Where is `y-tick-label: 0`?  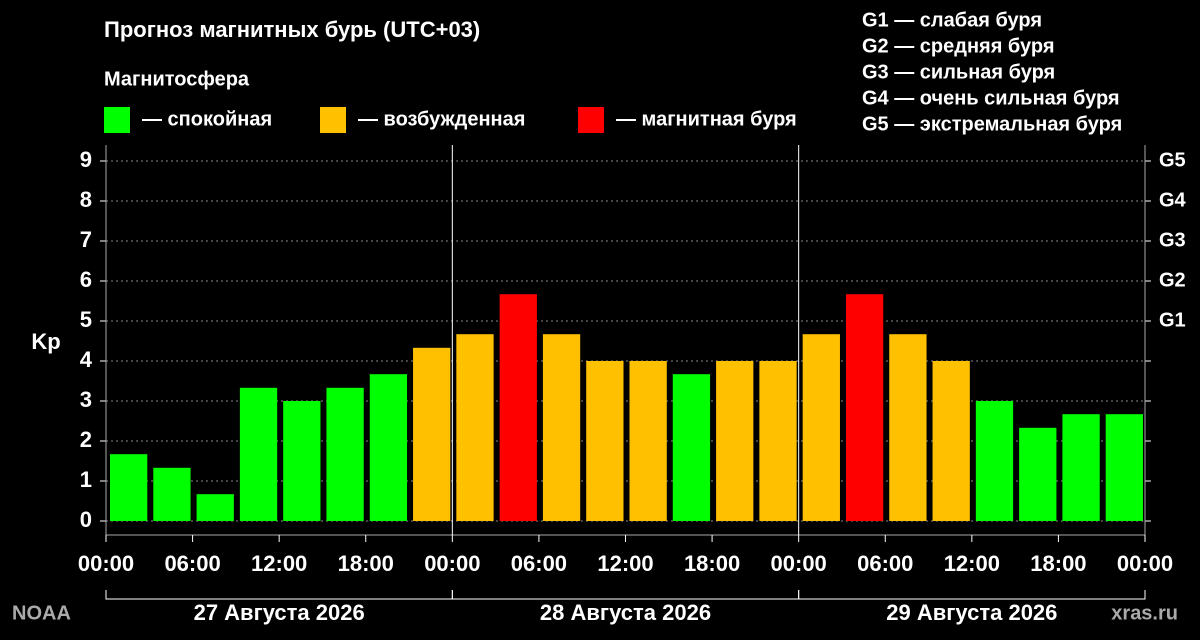 y-tick-label: 0 is located at coordinates (86, 519).